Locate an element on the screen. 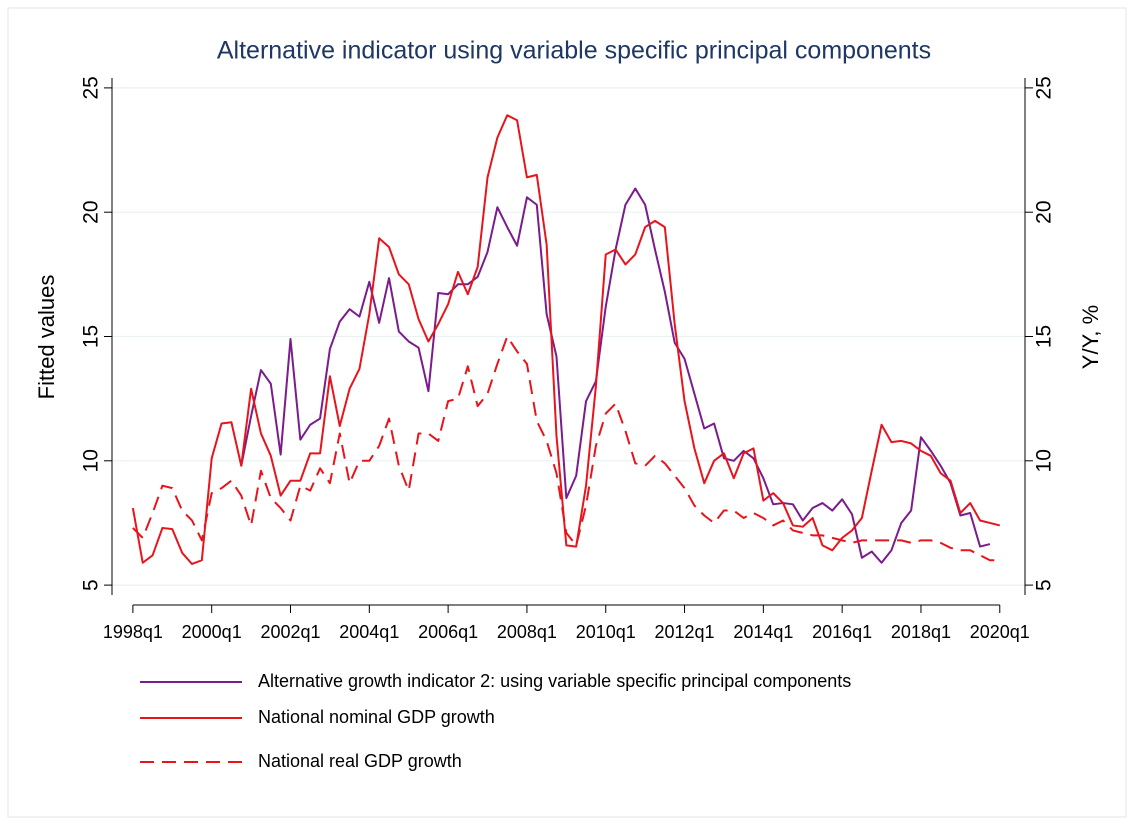  x-tick-label: 2010q1 is located at coordinates (606, 632).